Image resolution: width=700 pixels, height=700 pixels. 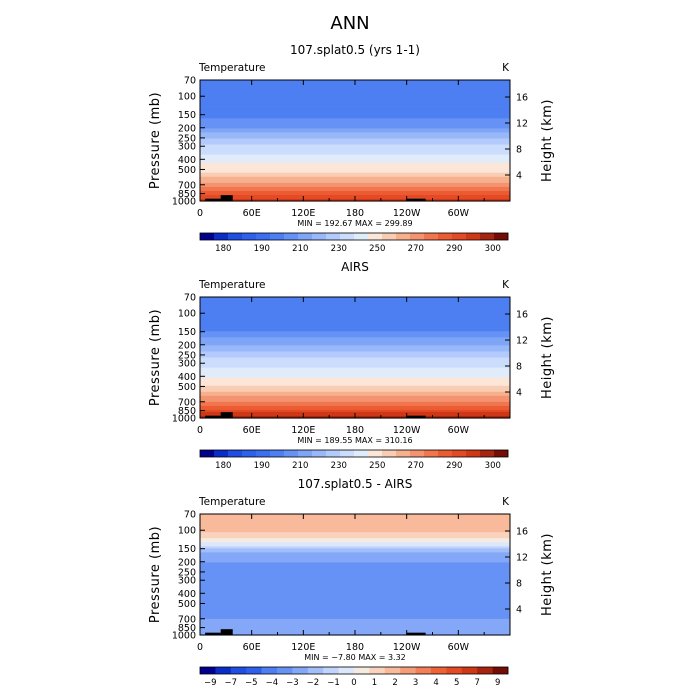 What do you see at coordinates (456, 683) in the screenshot?
I see `colorbar-tick-label: 5` at bounding box center [456, 683].